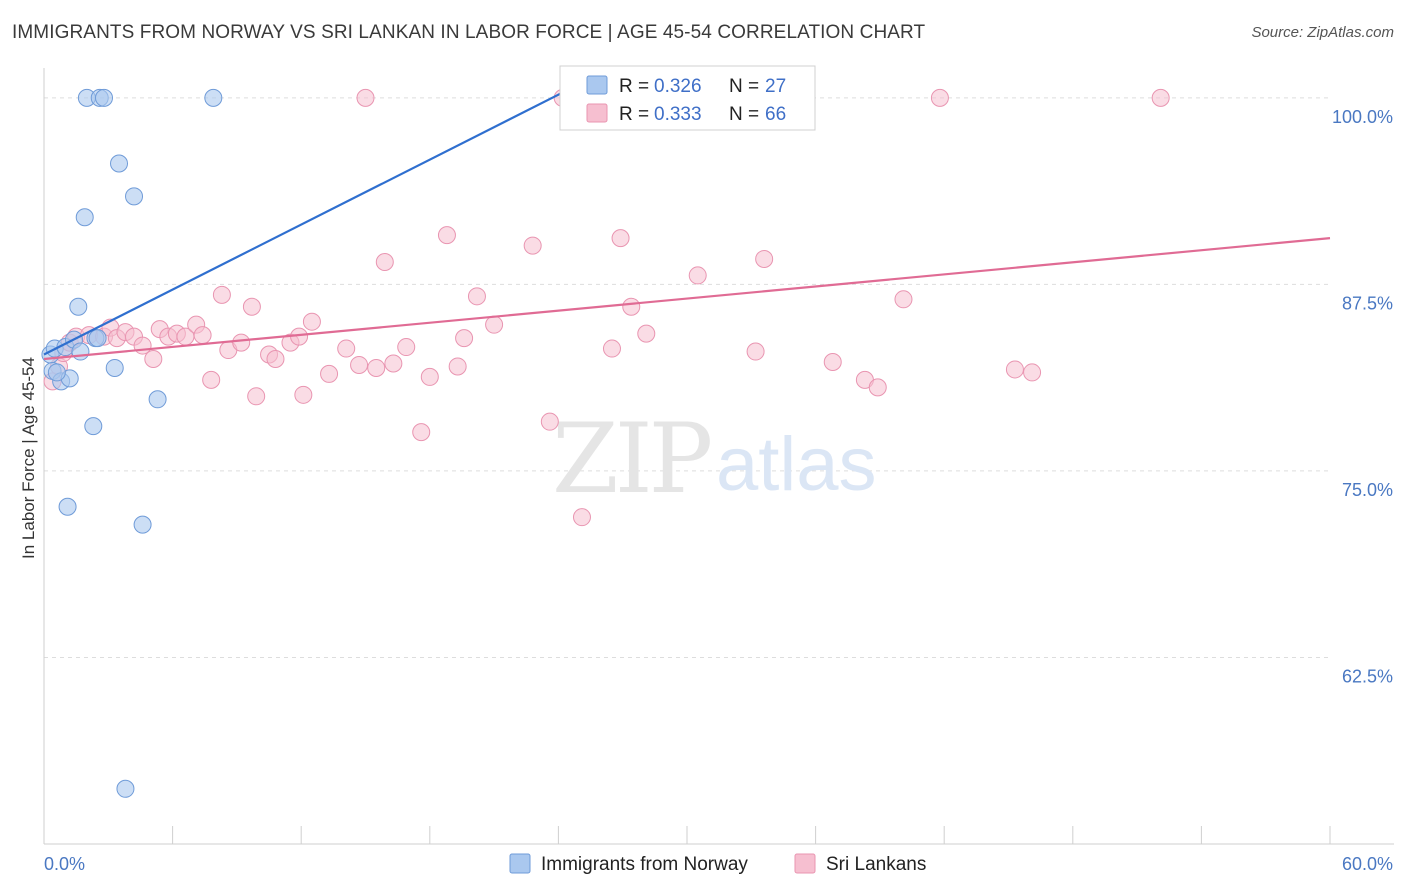 Image resolution: width=1406 pixels, height=892 pixels. What do you see at coordinates (678, 86) in the screenshot?
I see `norway-r-value: 0.326` at bounding box center [678, 86].